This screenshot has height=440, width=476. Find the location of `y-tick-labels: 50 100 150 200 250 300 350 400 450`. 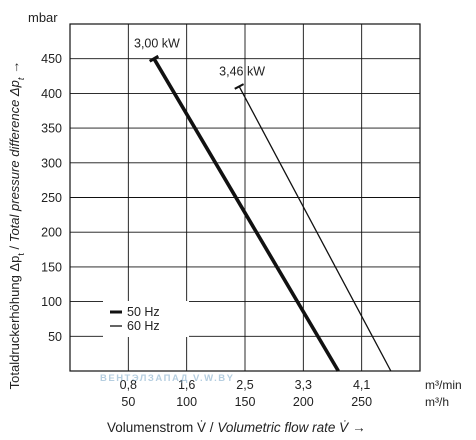

y-tick-labels: 50 100 150 200 250 300 350 400 450 is located at coordinates (51, 198).